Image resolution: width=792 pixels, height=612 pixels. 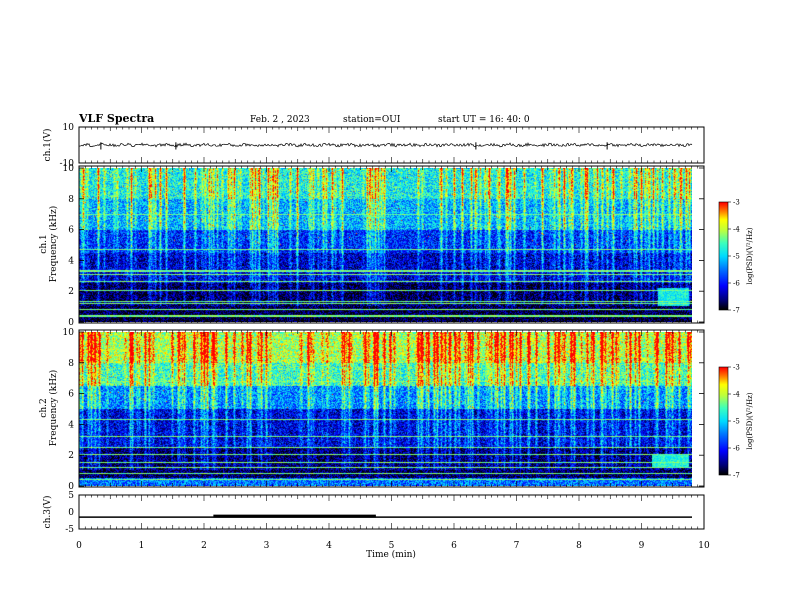 What do you see at coordinates (71, 292) in the screenshot?
I see `ch1-spectrogram-ytick-label: 2` at bounding box center [71, 292].